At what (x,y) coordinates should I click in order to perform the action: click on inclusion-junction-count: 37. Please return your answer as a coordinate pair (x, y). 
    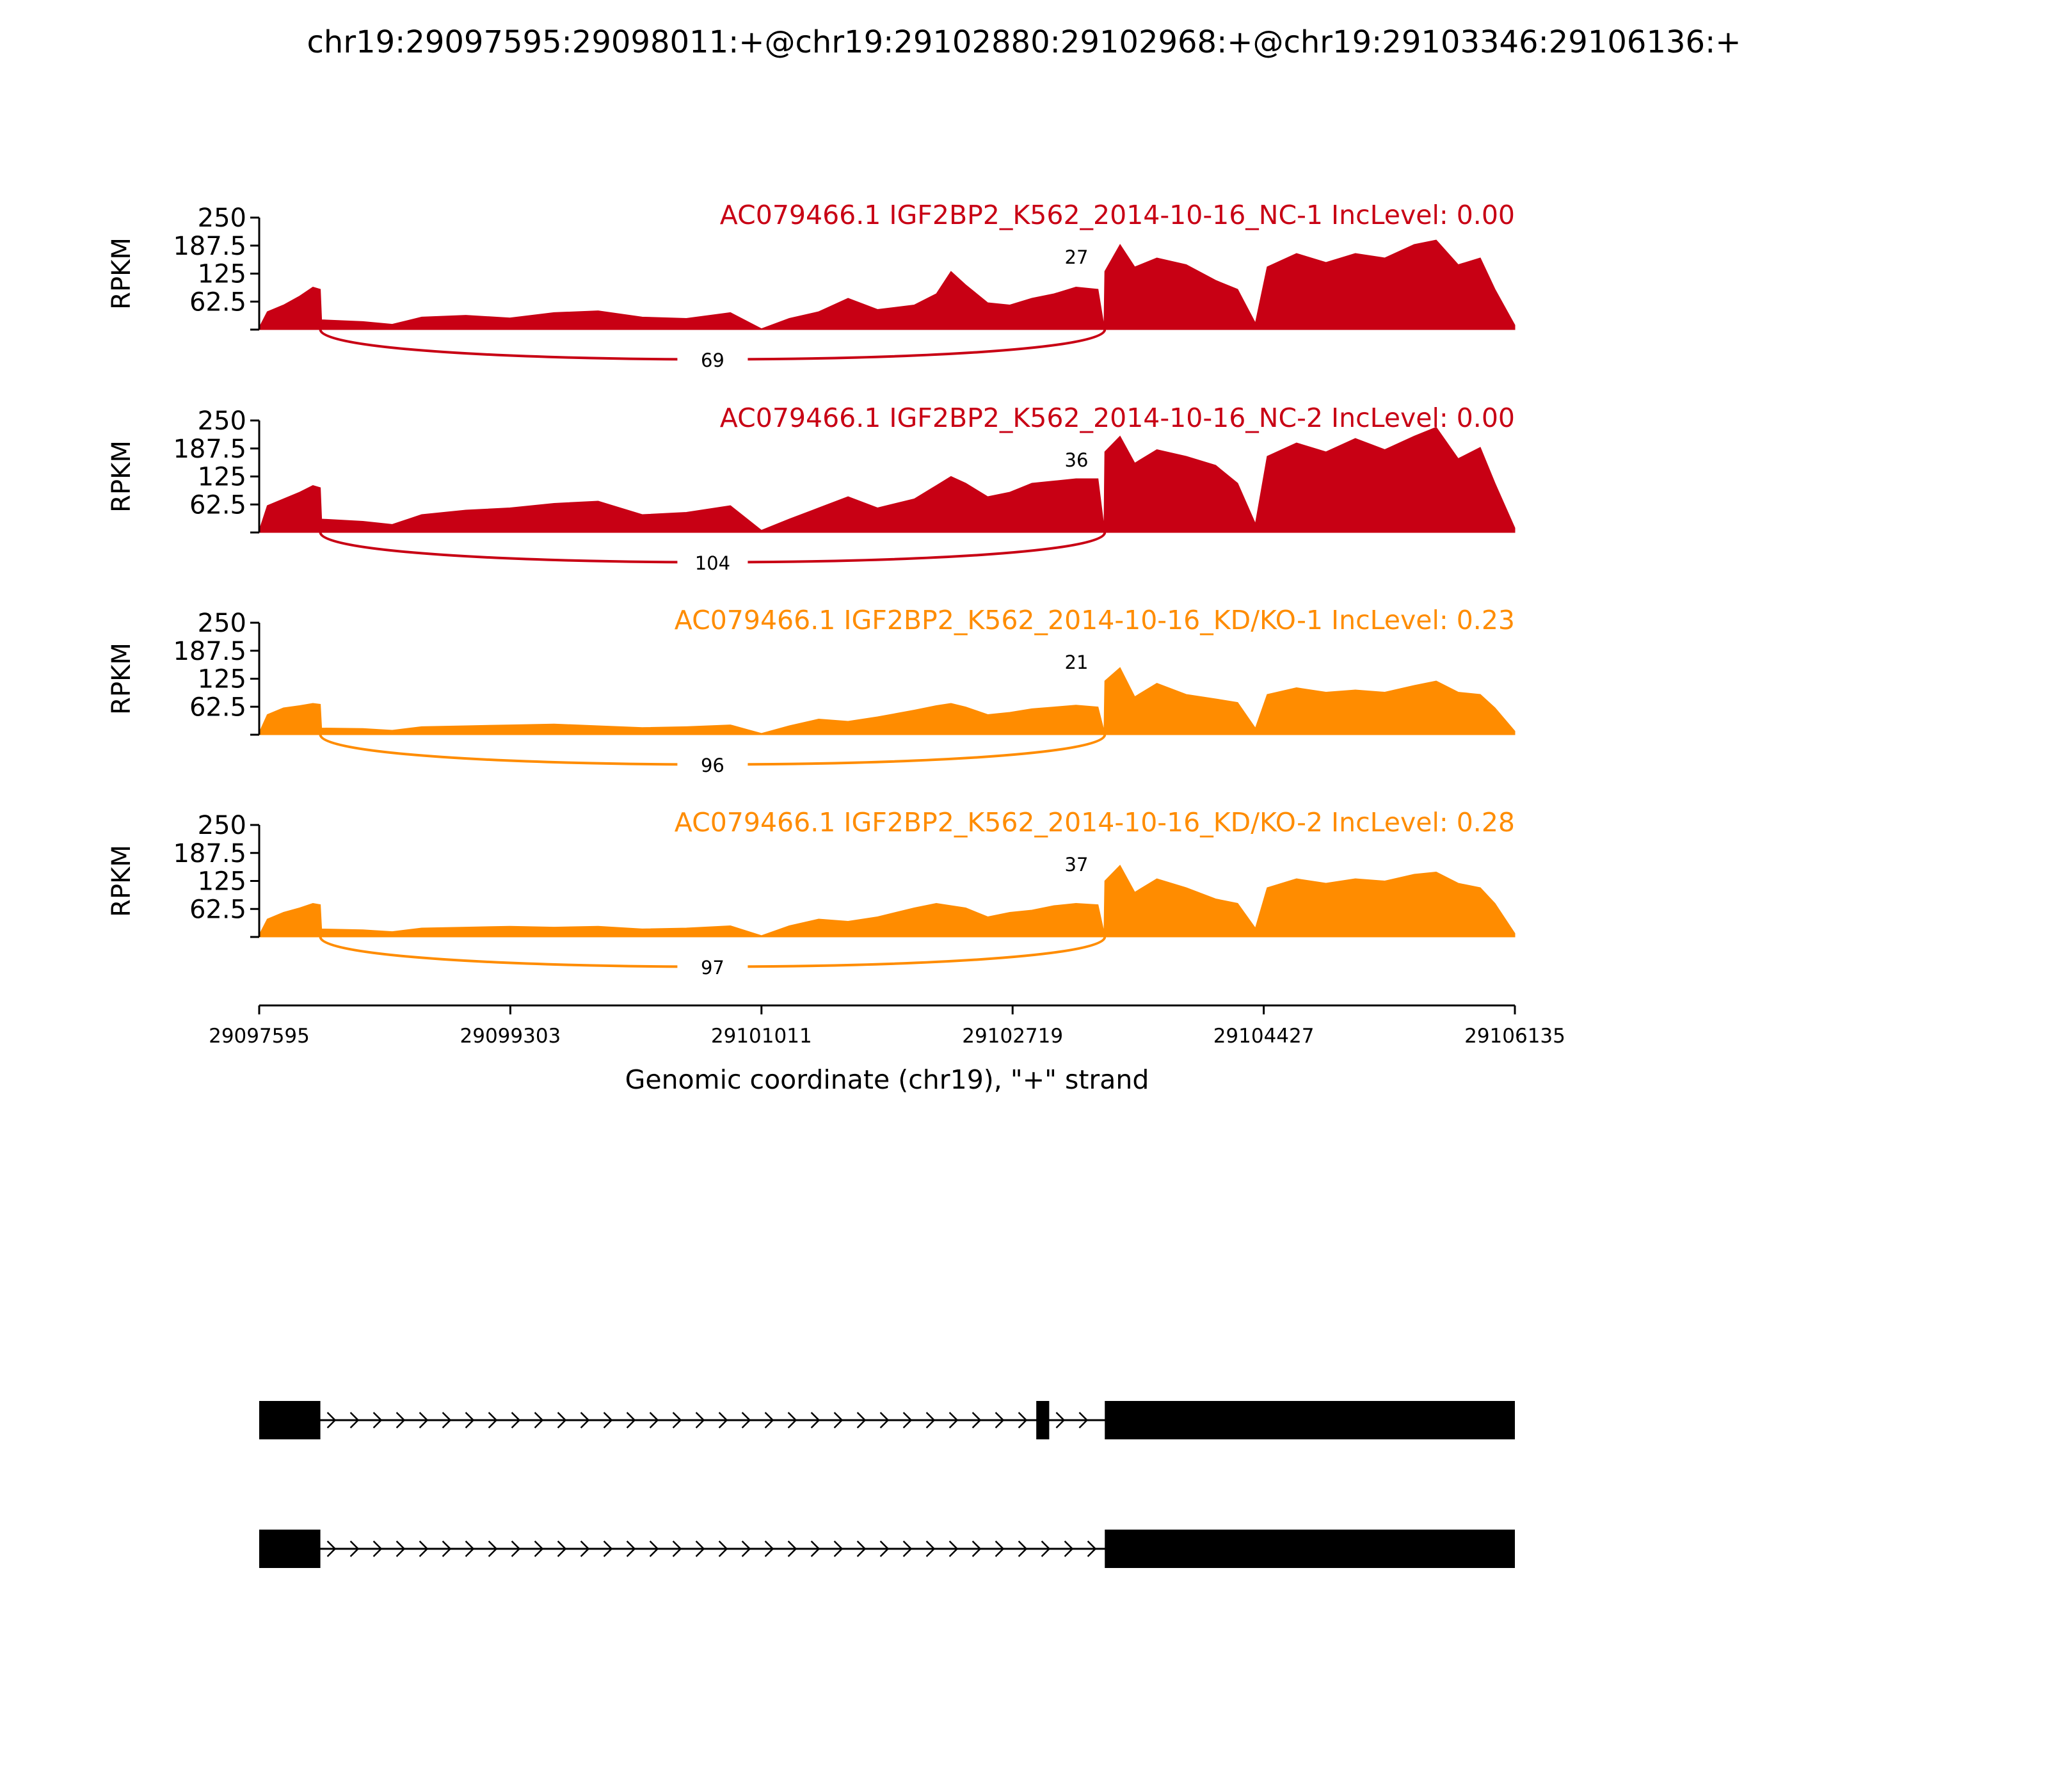
    Looking at the image, I should click on (1077, 865).